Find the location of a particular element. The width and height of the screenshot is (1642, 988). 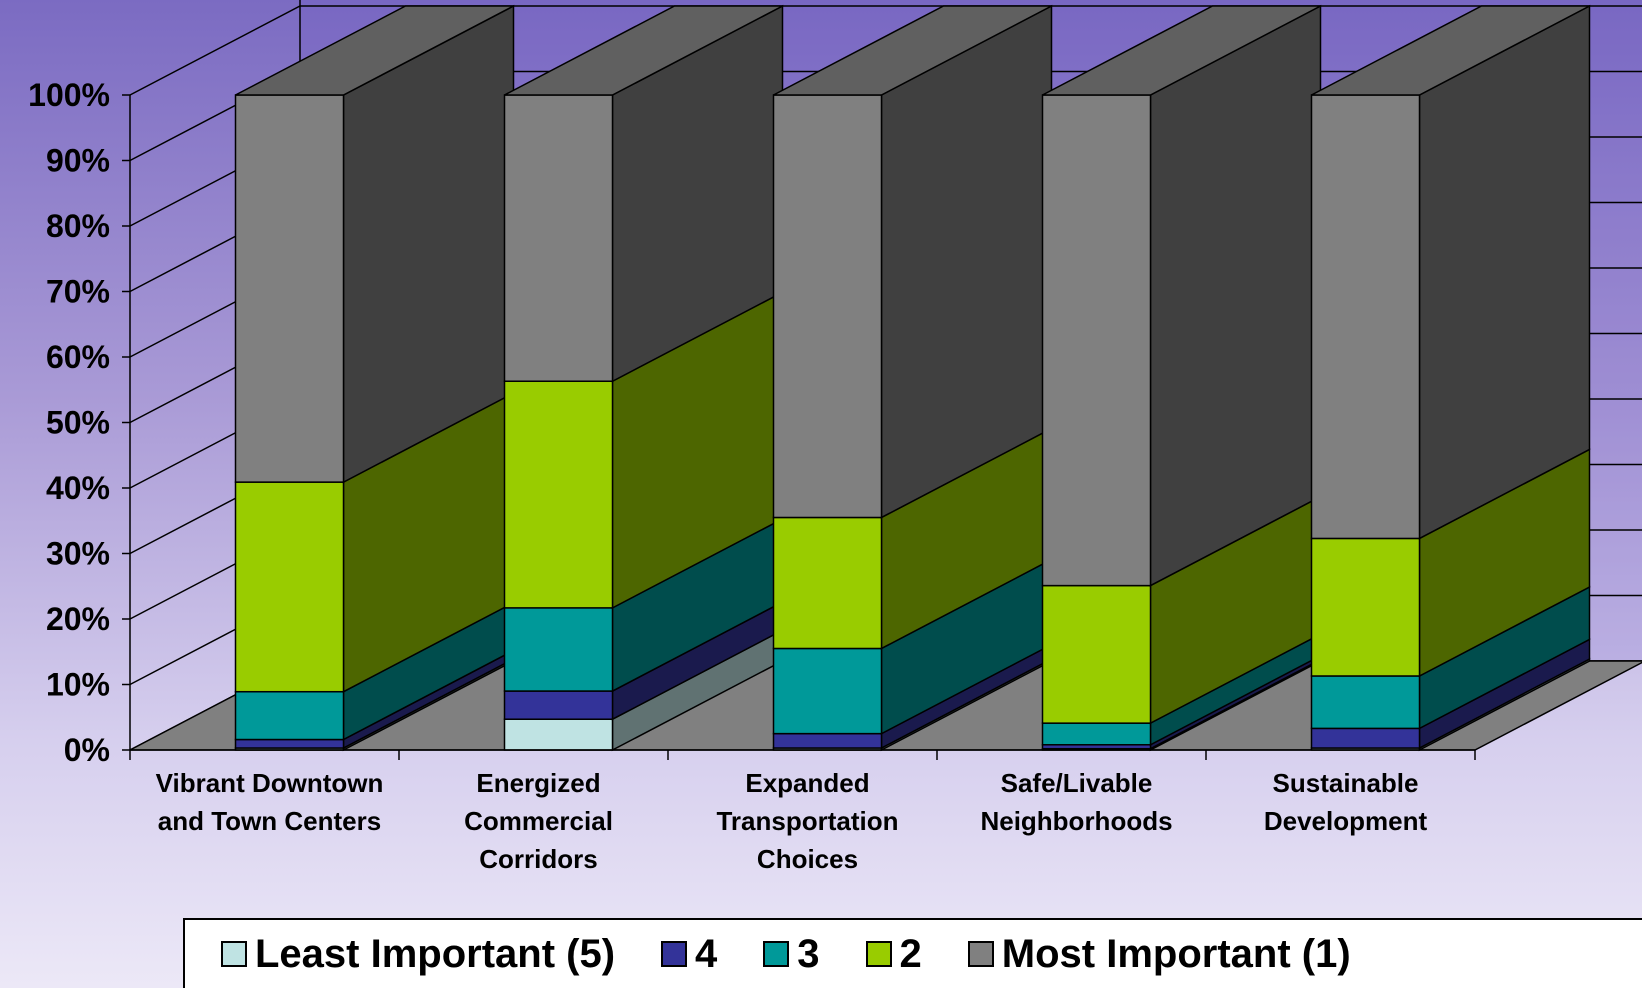

legend-item-least-important: Least Important (5) is located at coordinates (418, 954).